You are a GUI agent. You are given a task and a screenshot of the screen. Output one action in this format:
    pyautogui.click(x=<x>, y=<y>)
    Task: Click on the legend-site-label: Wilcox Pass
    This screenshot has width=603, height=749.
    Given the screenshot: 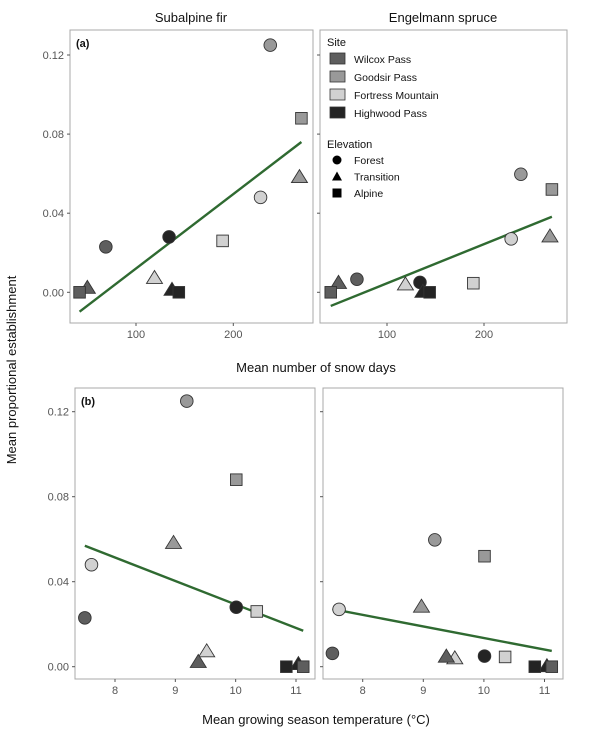 What is the action you would take?
    pyautogui.click(x=382, y=60)
    